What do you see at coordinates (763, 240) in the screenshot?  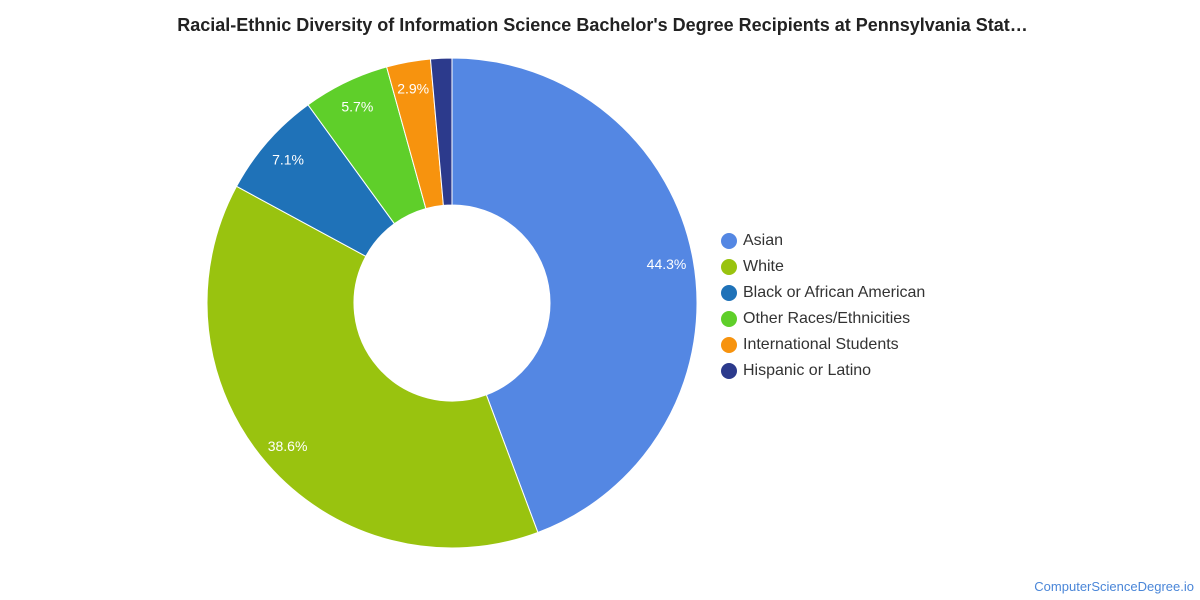 I see `legend-label: Asian` at bounding box center [763, 240].